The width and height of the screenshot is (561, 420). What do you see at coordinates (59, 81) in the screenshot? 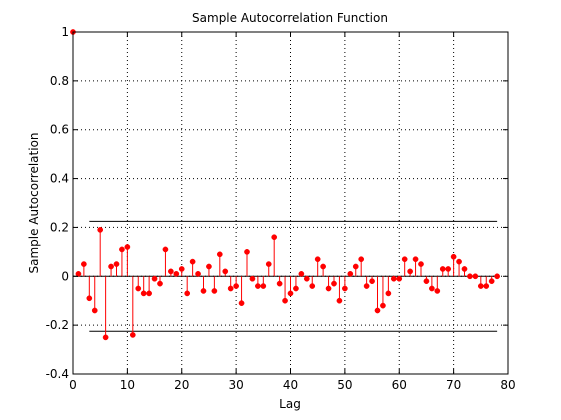
I see `y-tick-label: 0.8` at bounding box center [59, 81].